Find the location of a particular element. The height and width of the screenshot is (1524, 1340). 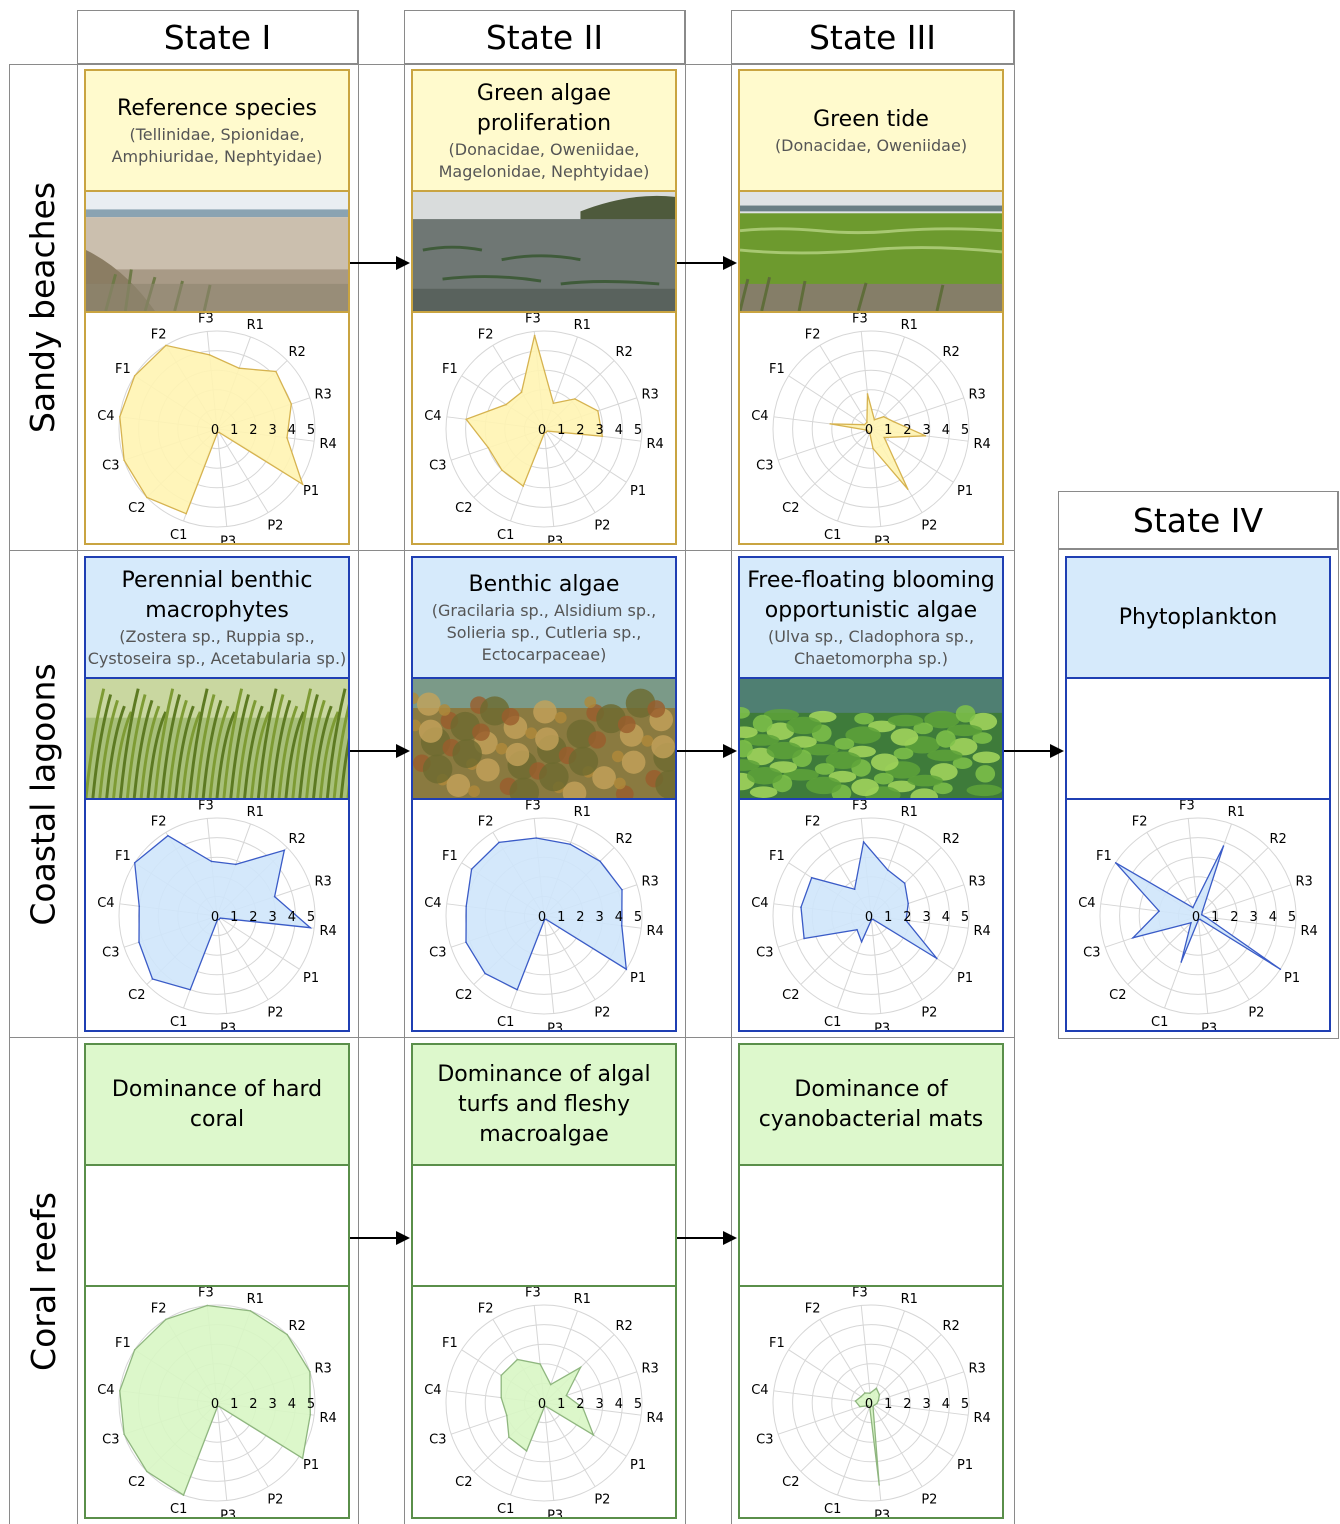

state-radar: 0 1 2 3 4 5 R1 R2 R3 R4 P1 P2 P3 C1 C2 C3 C4 F1 F2 F3 is located at coordinates (217, 1405).